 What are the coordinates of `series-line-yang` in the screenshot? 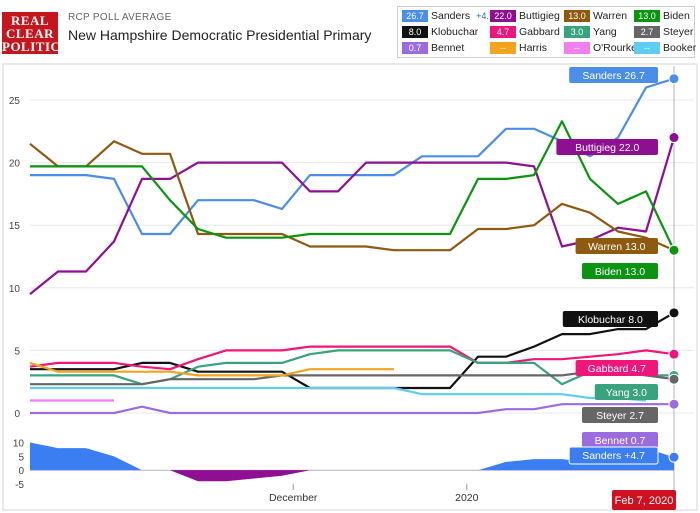 It's located at (352, 367).